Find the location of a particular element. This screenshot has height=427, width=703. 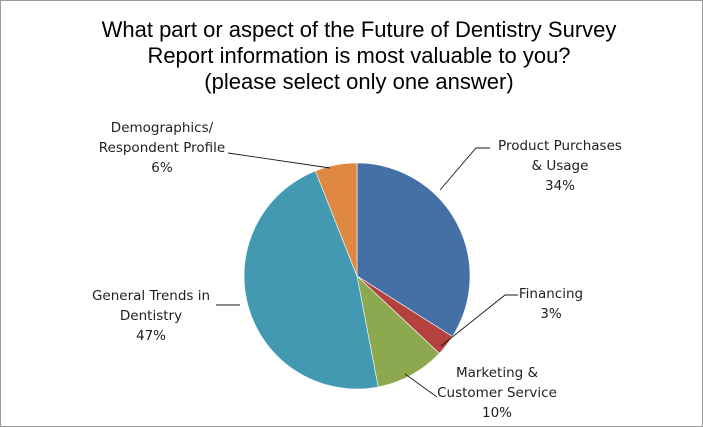

data-label-category: Customer Service is located at coordinates (497, 393).